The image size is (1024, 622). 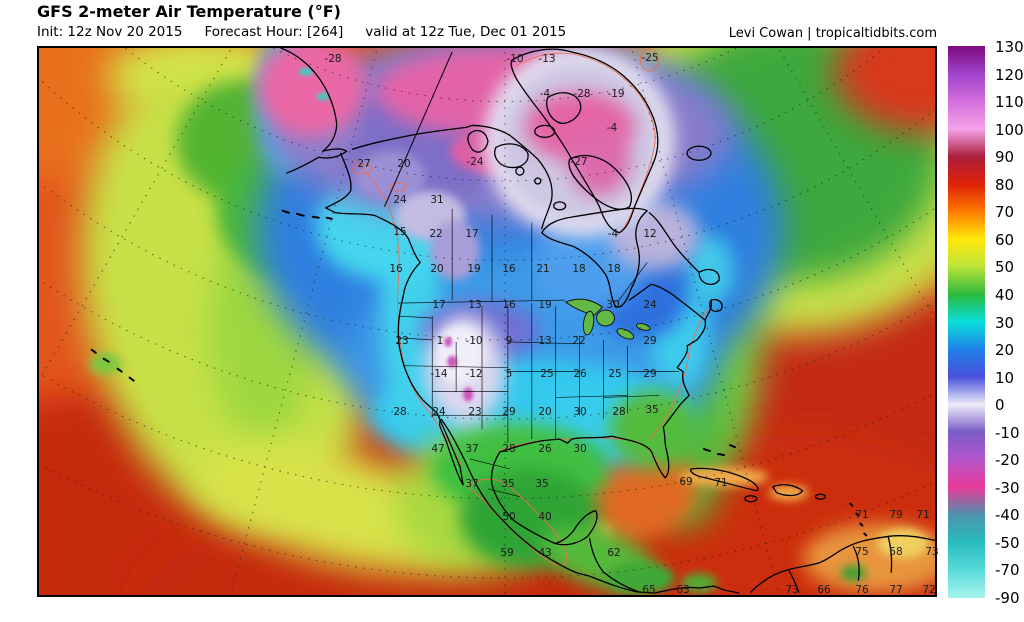 What do you see at coordinates (896, 589) in the screenshot?
I see `temp-label: 77` at bounding box center [896, 589].